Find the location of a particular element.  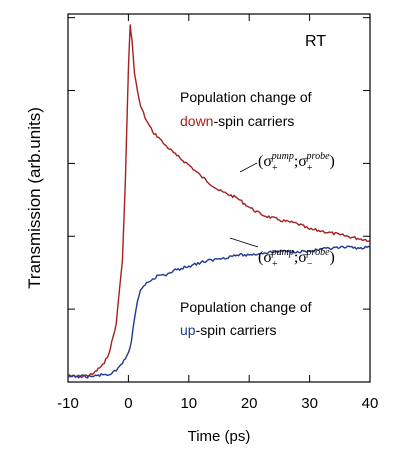

x-tick-labels: -10 0 10 20 30 40 is located at coordinates (217, 403).